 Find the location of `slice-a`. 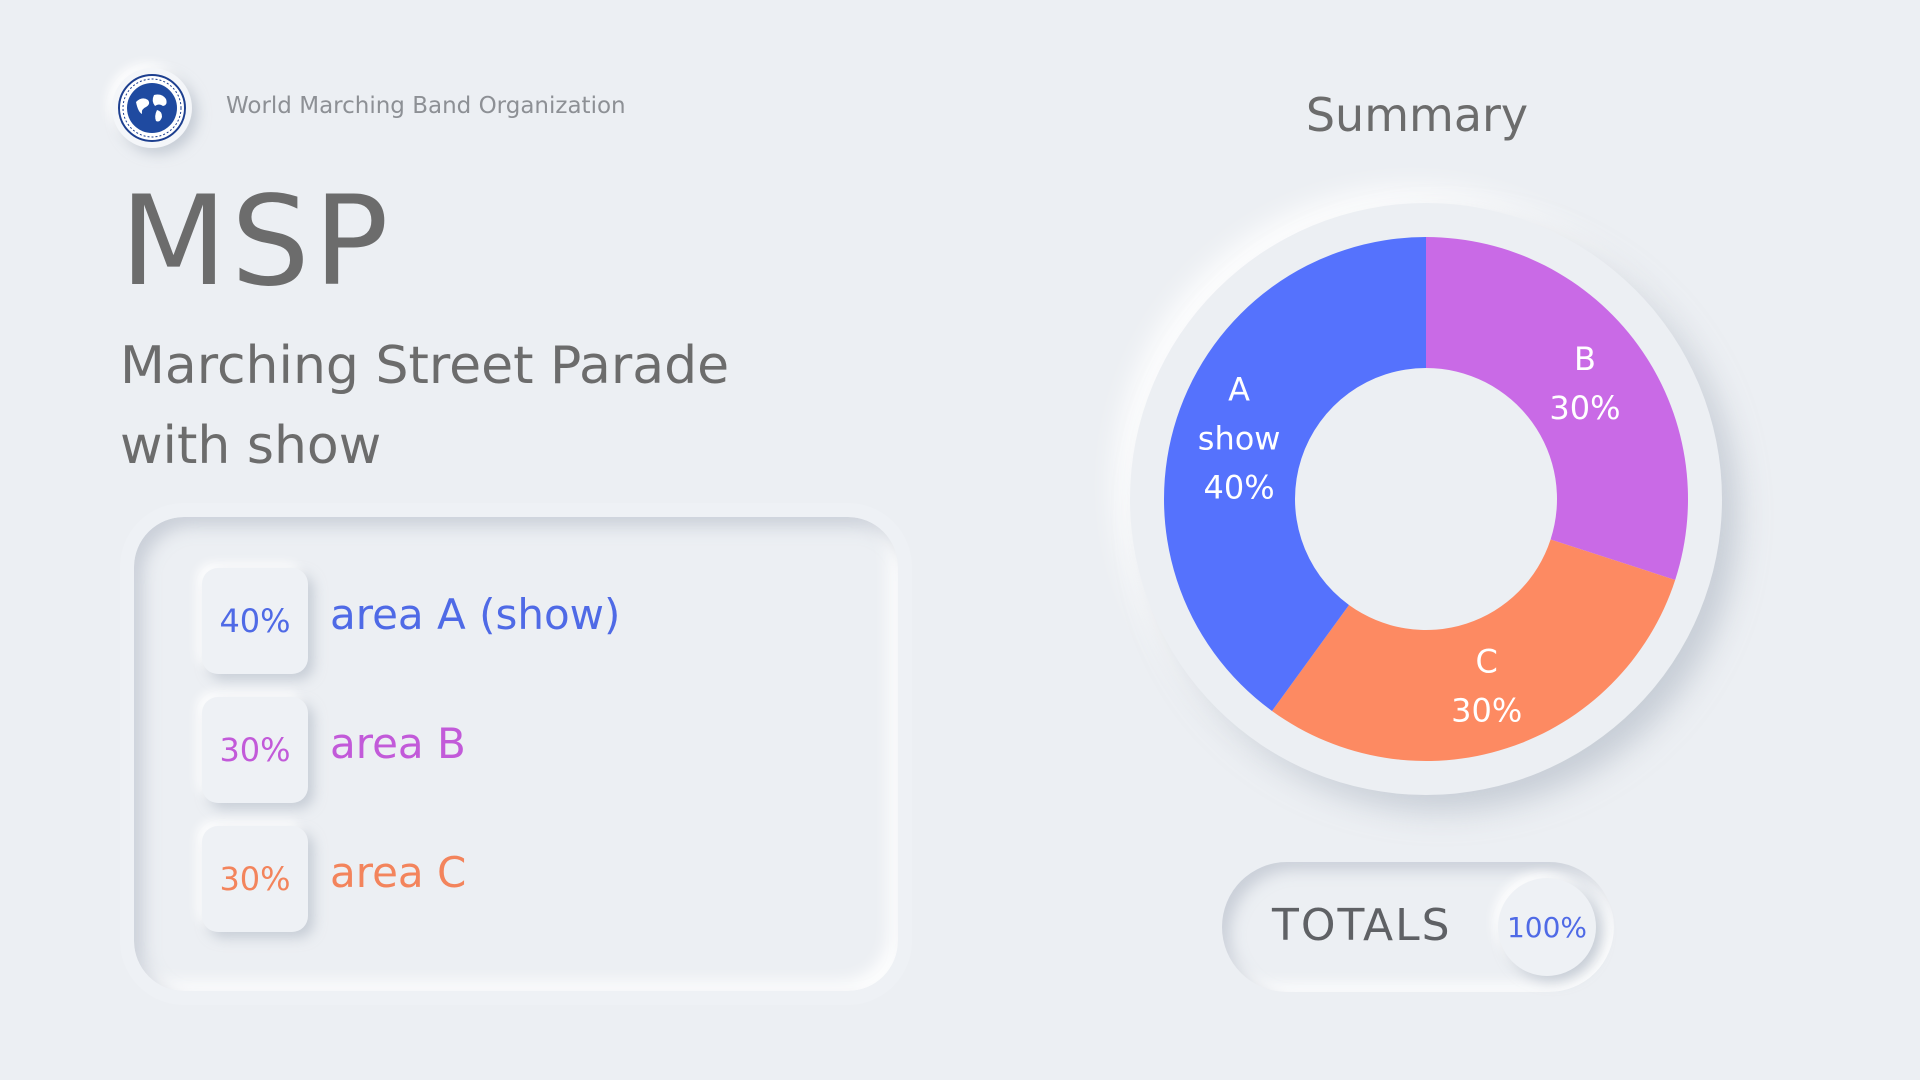

slice-a is located at coordinates (1295, 474).